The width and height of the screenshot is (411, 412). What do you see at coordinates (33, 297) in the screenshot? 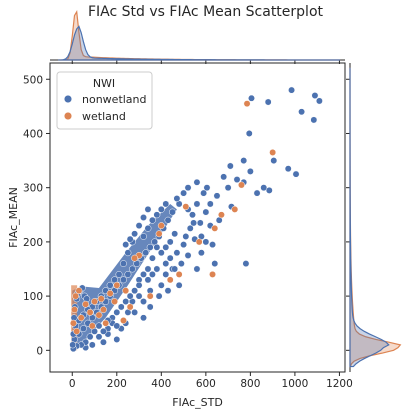
I see `y-tick-label: 100` at bounding box center [33, 297].